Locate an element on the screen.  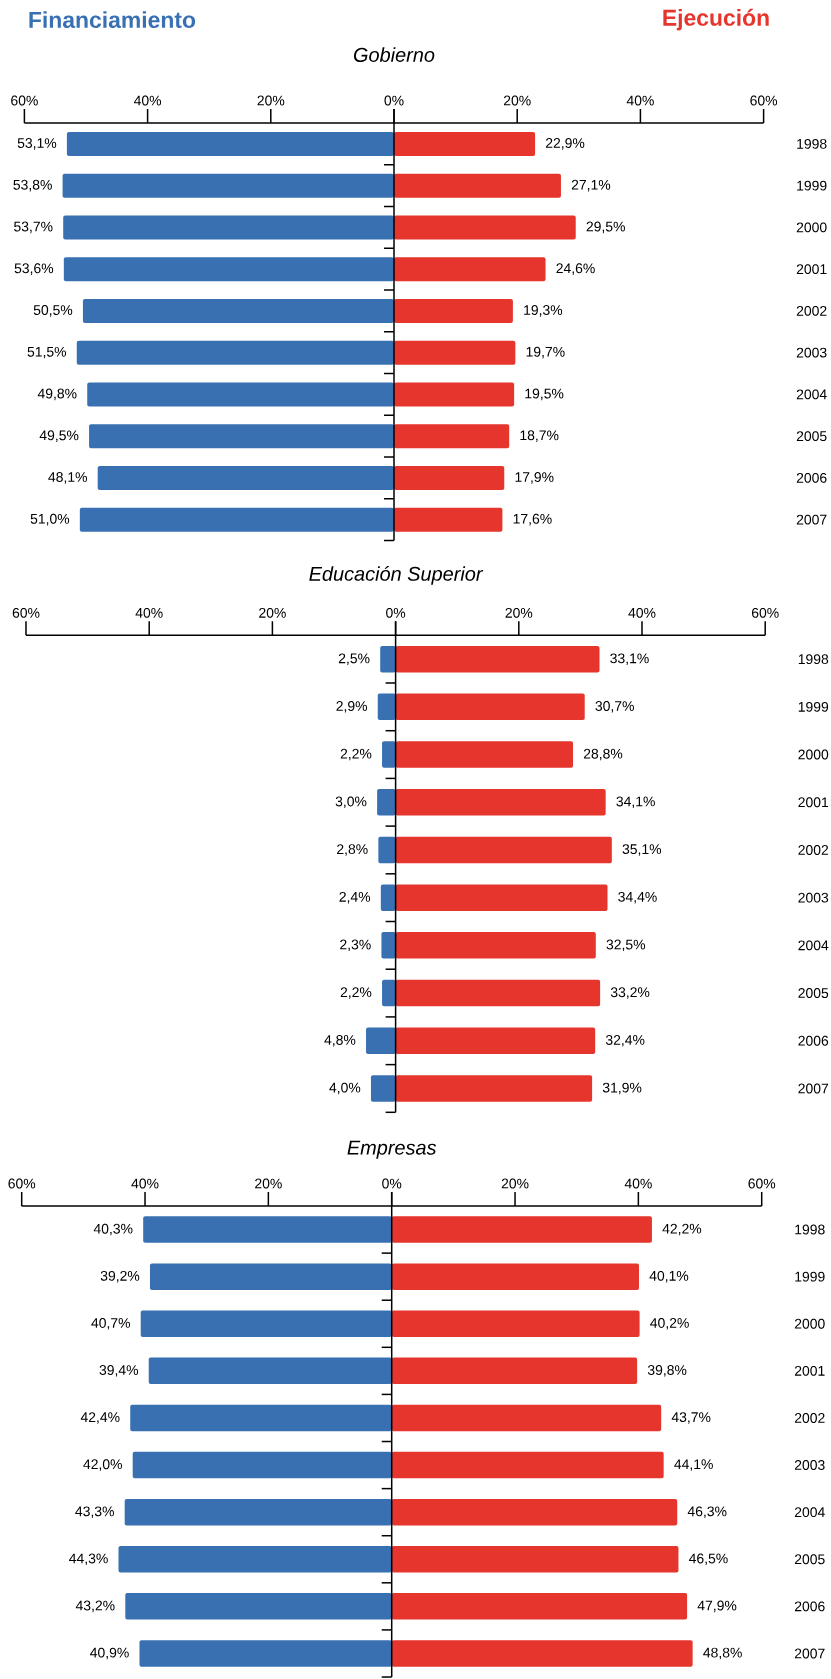
data-label: 53,6% is located at coordinates (34, 269).